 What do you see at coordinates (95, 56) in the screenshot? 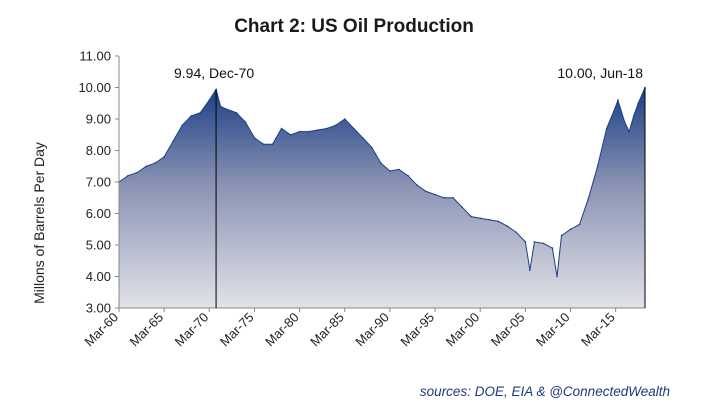
I see `y-tick-label: 11.00` at bounding box center [95, 56].